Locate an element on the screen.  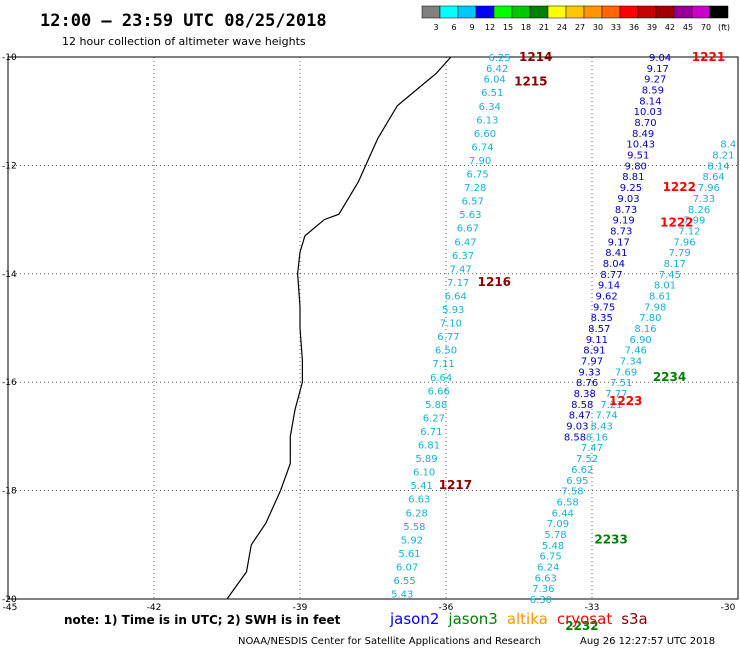
scale-label: 33 is located at coordinates (616, 27).